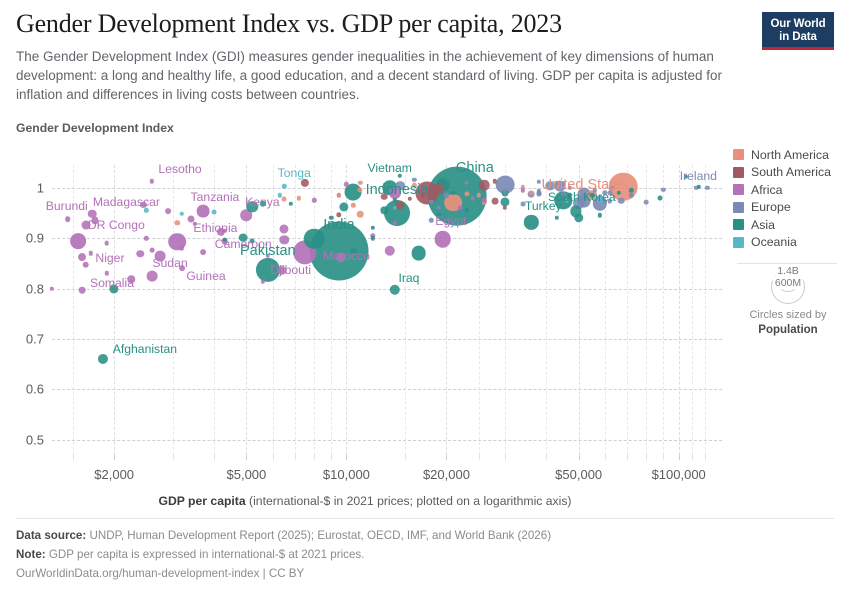 This screenshot has height=600, width=850. I want to click on legend-item-south-america: South America, so click(788, 173).